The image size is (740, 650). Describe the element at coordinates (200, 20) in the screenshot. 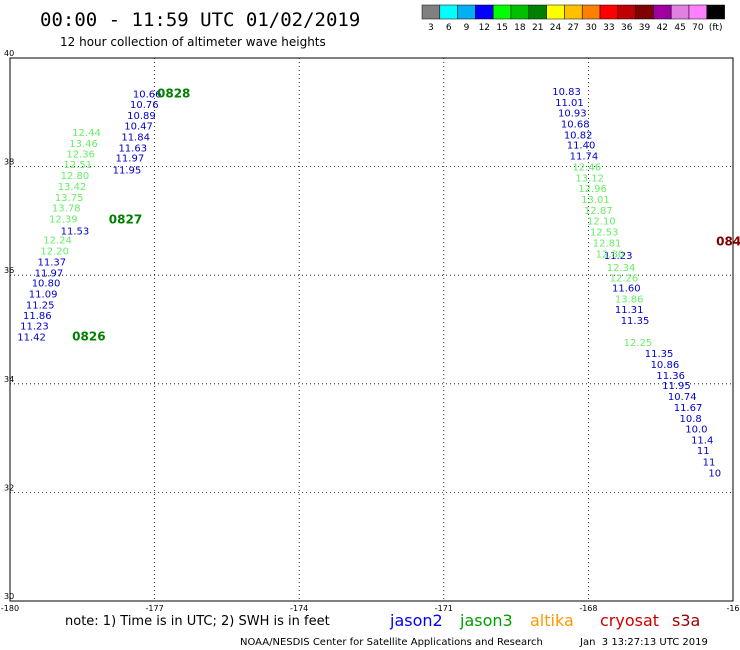

I see `chart-title: 00:00 - 11:59 UTC 01/02/2019` at that location.